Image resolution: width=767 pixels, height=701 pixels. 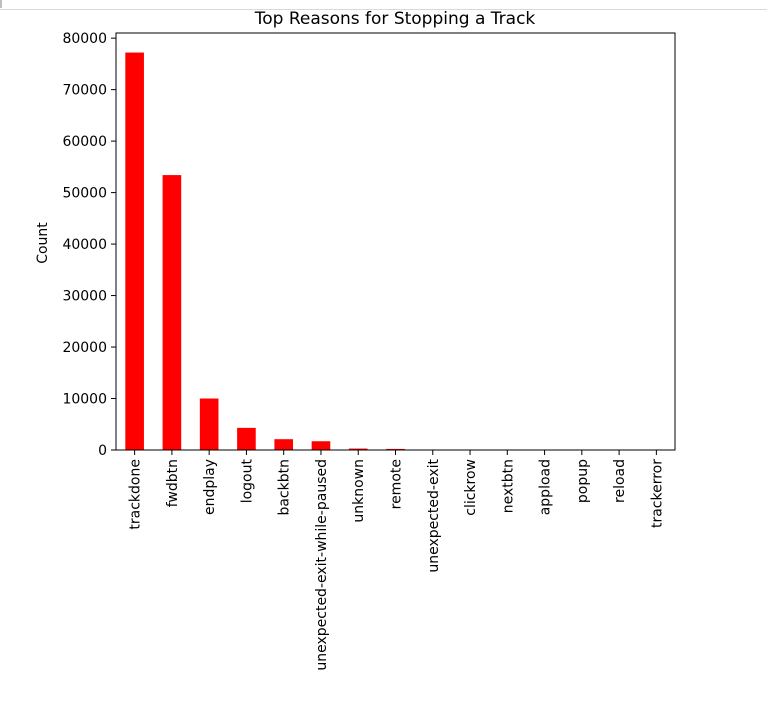 I want to click on top-edge-mark, so click(x=1, y=4).